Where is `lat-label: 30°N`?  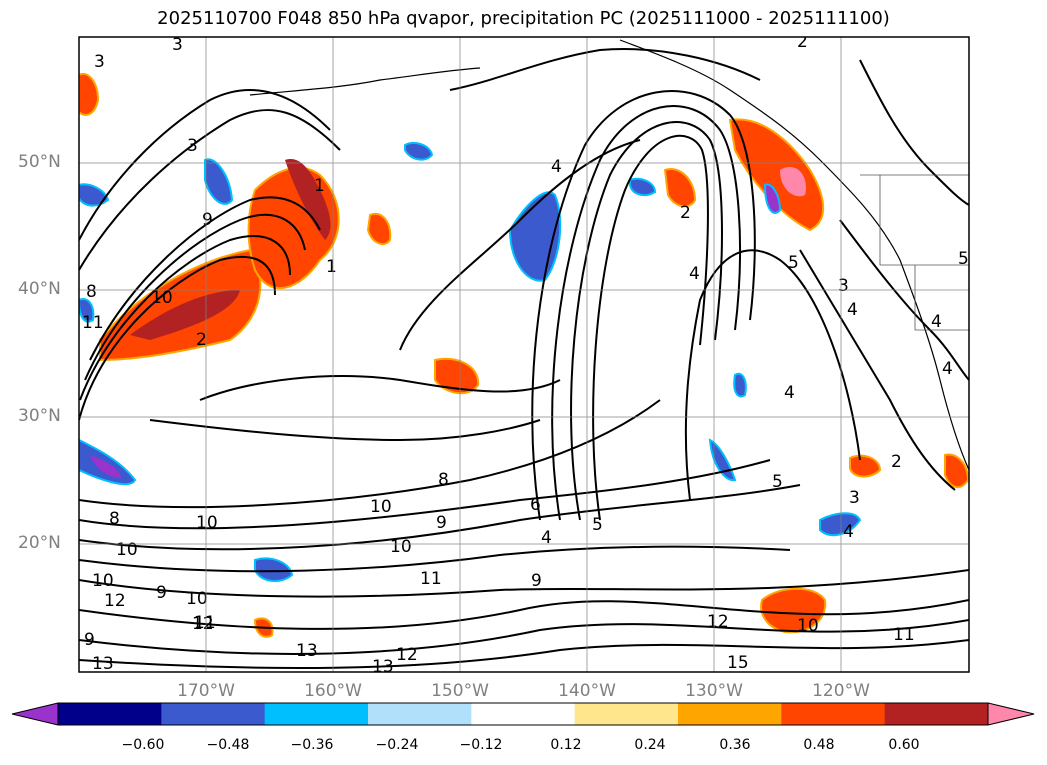
lat-label: 30°N is located at coordinates (39, 416).